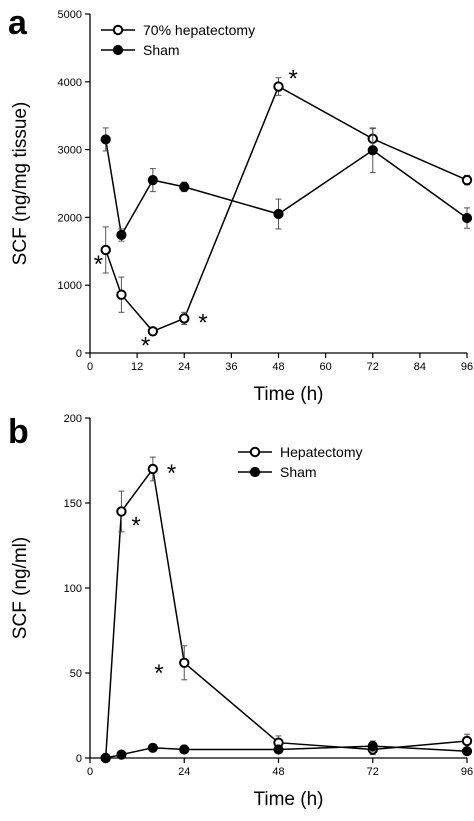  What do you see at coordinates (178, 40) in the screenshot?
I see `legend: 70% hepatectomy Sham` at bounding box center [178, 40].